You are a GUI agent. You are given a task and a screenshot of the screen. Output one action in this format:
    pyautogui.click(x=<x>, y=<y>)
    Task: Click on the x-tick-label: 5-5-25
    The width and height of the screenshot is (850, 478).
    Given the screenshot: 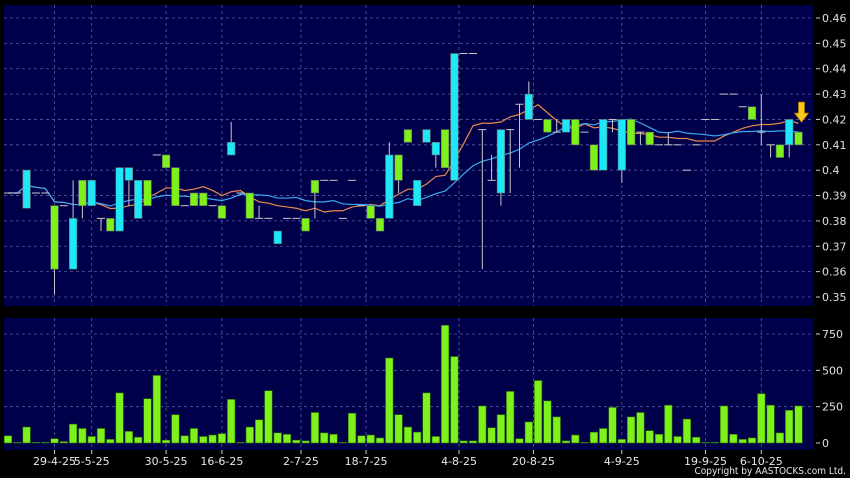 What is the action you would take?
    pyautogui.click(x=92, y=461)
    